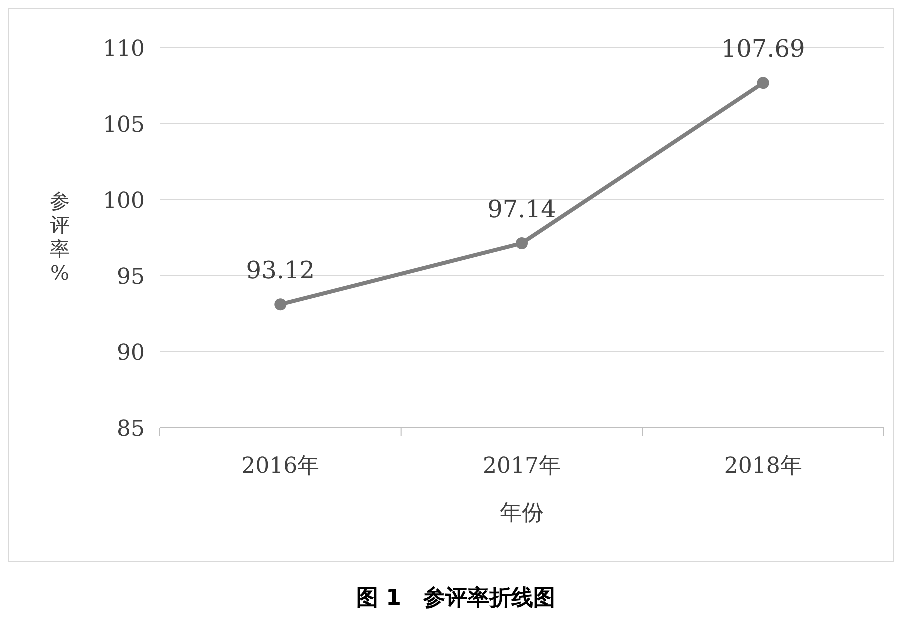 The height and width of the screenshot is (617, 912). What do you see at coordinates (124, 49) in the screenshot?
I see `y-tick-label: 110` at bounding box center [124, 49].